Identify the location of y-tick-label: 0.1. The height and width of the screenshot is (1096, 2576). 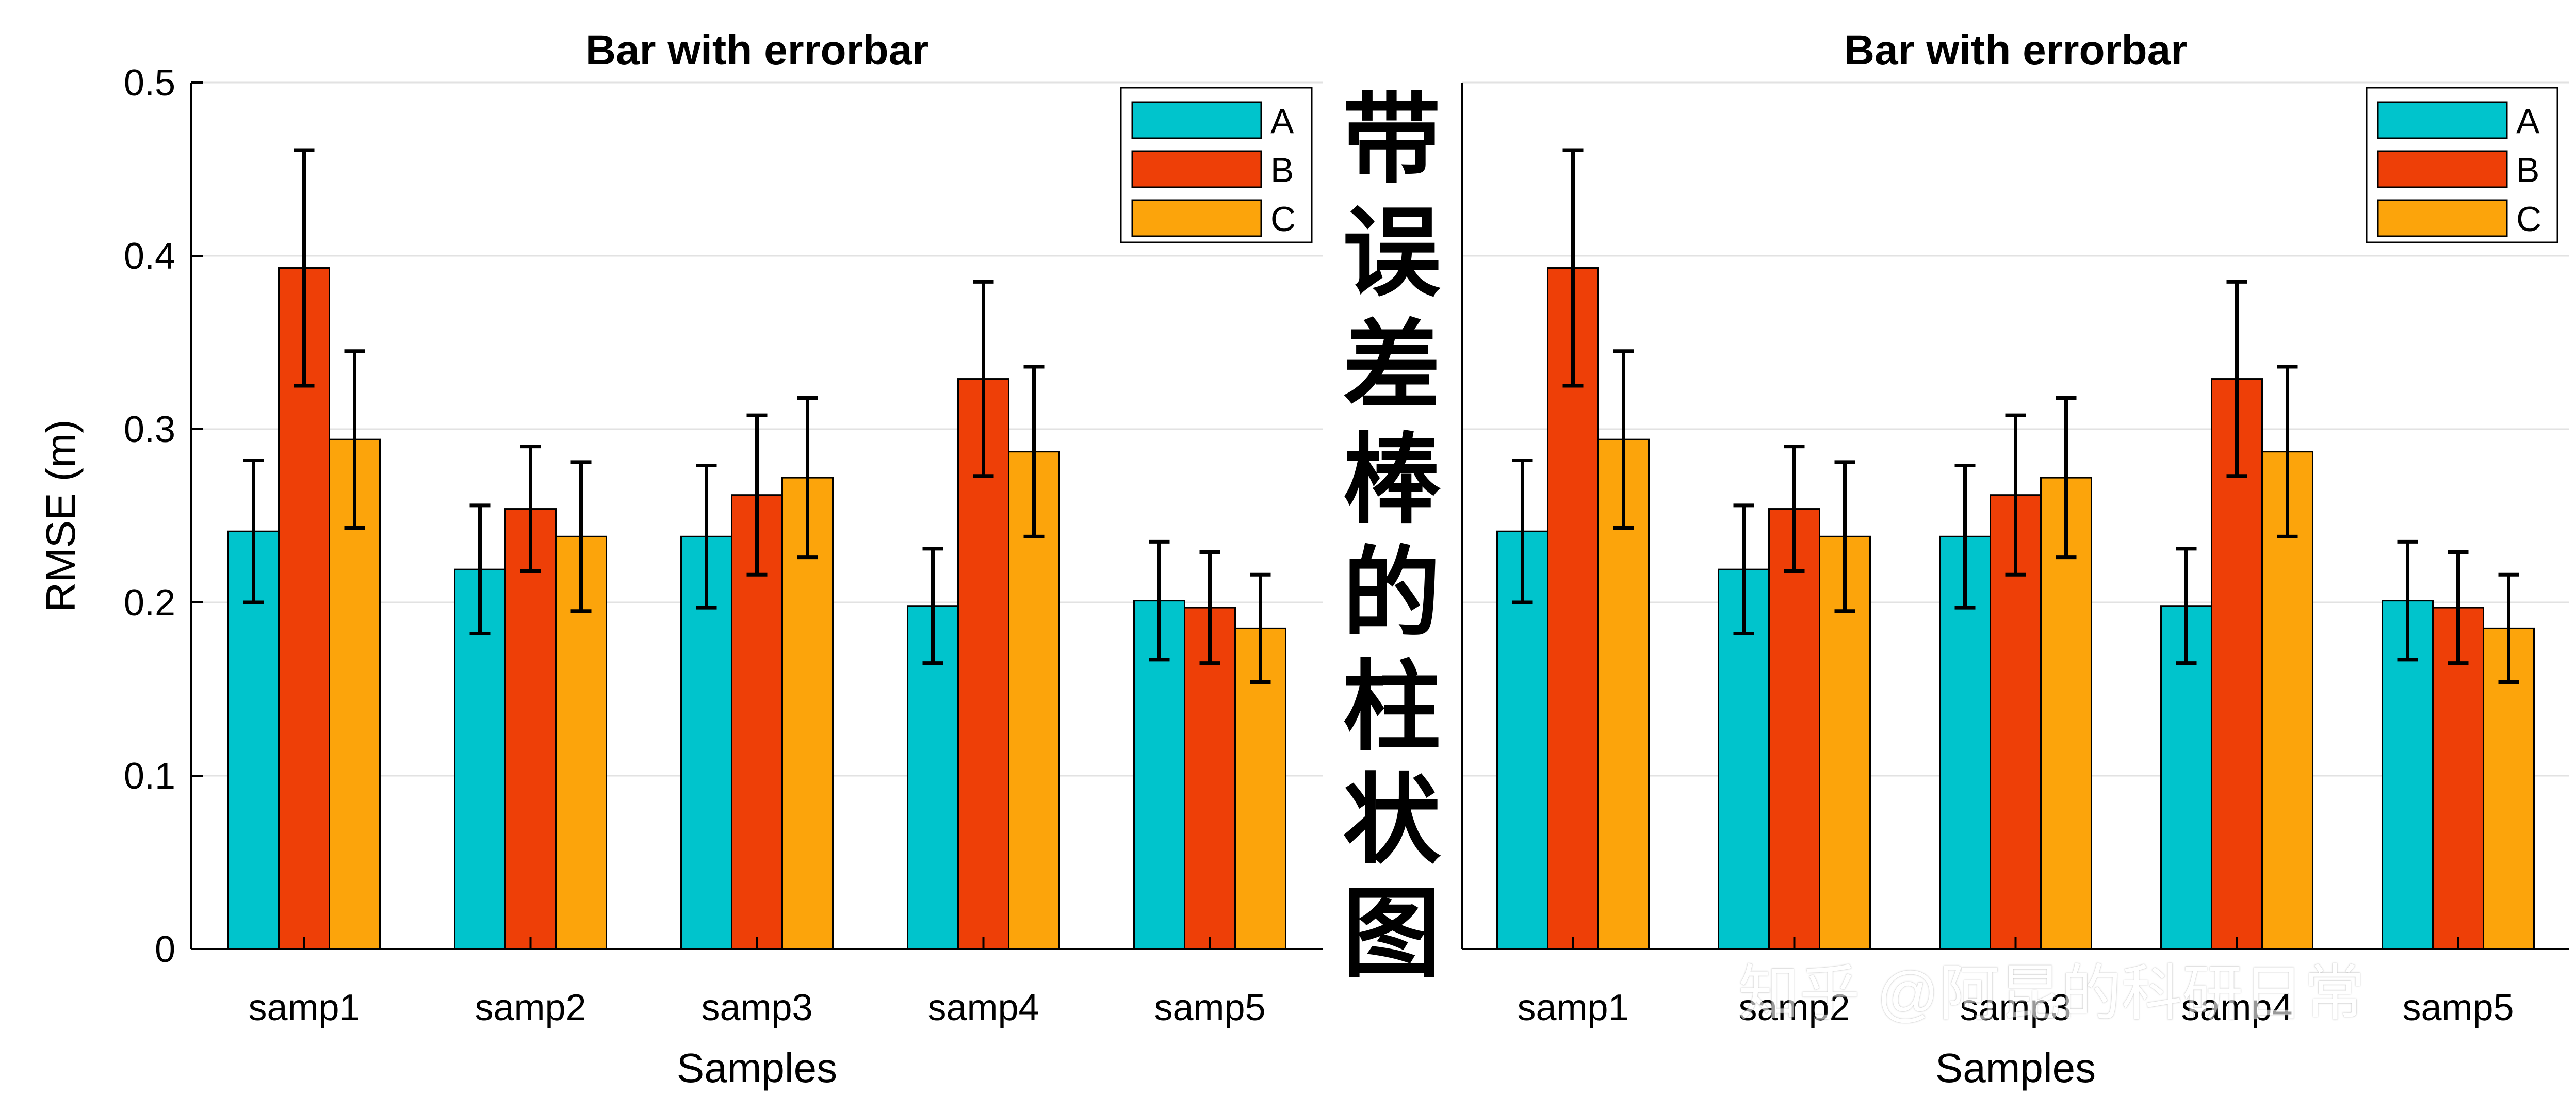
(150, 776).